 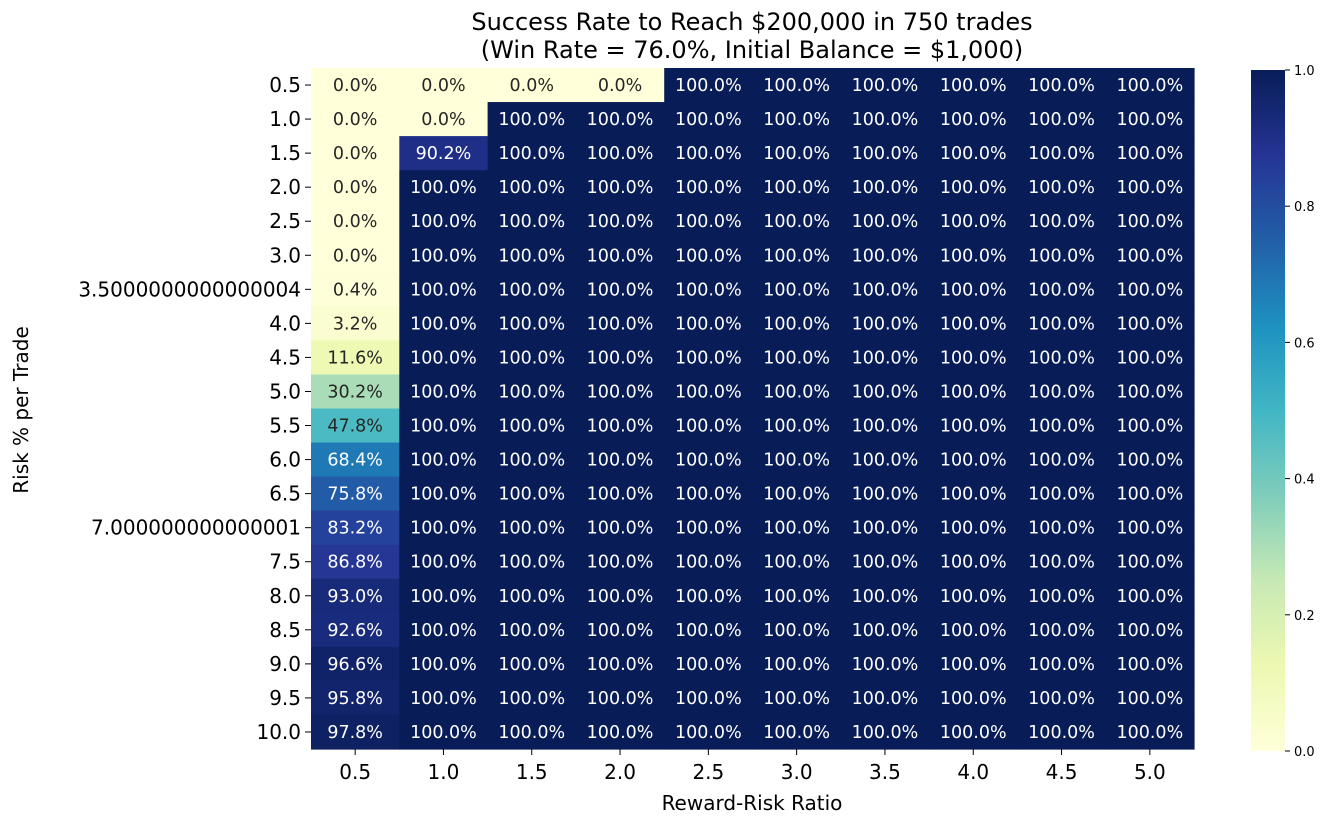 What do you see at coordinates (355, 495) in the screenshot?
I see `cell-value-label: 75.8%` at bounding box center [355, 495].